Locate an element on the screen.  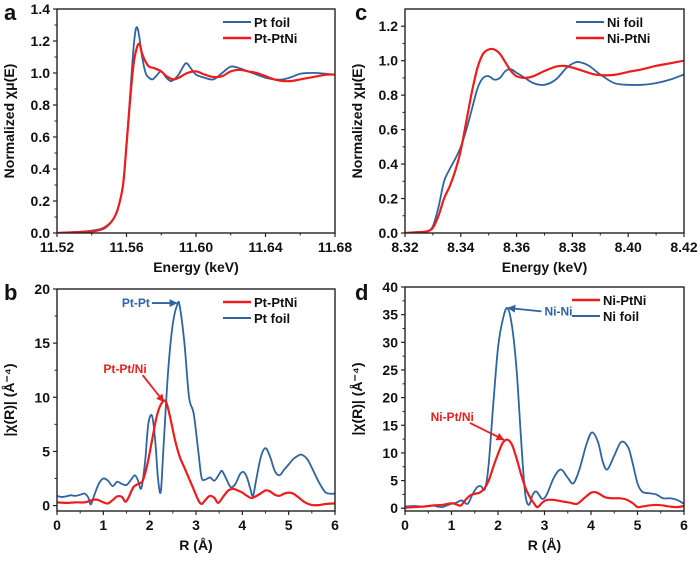
x-tick-label: 8.38 is located at coordinates (572, 247).